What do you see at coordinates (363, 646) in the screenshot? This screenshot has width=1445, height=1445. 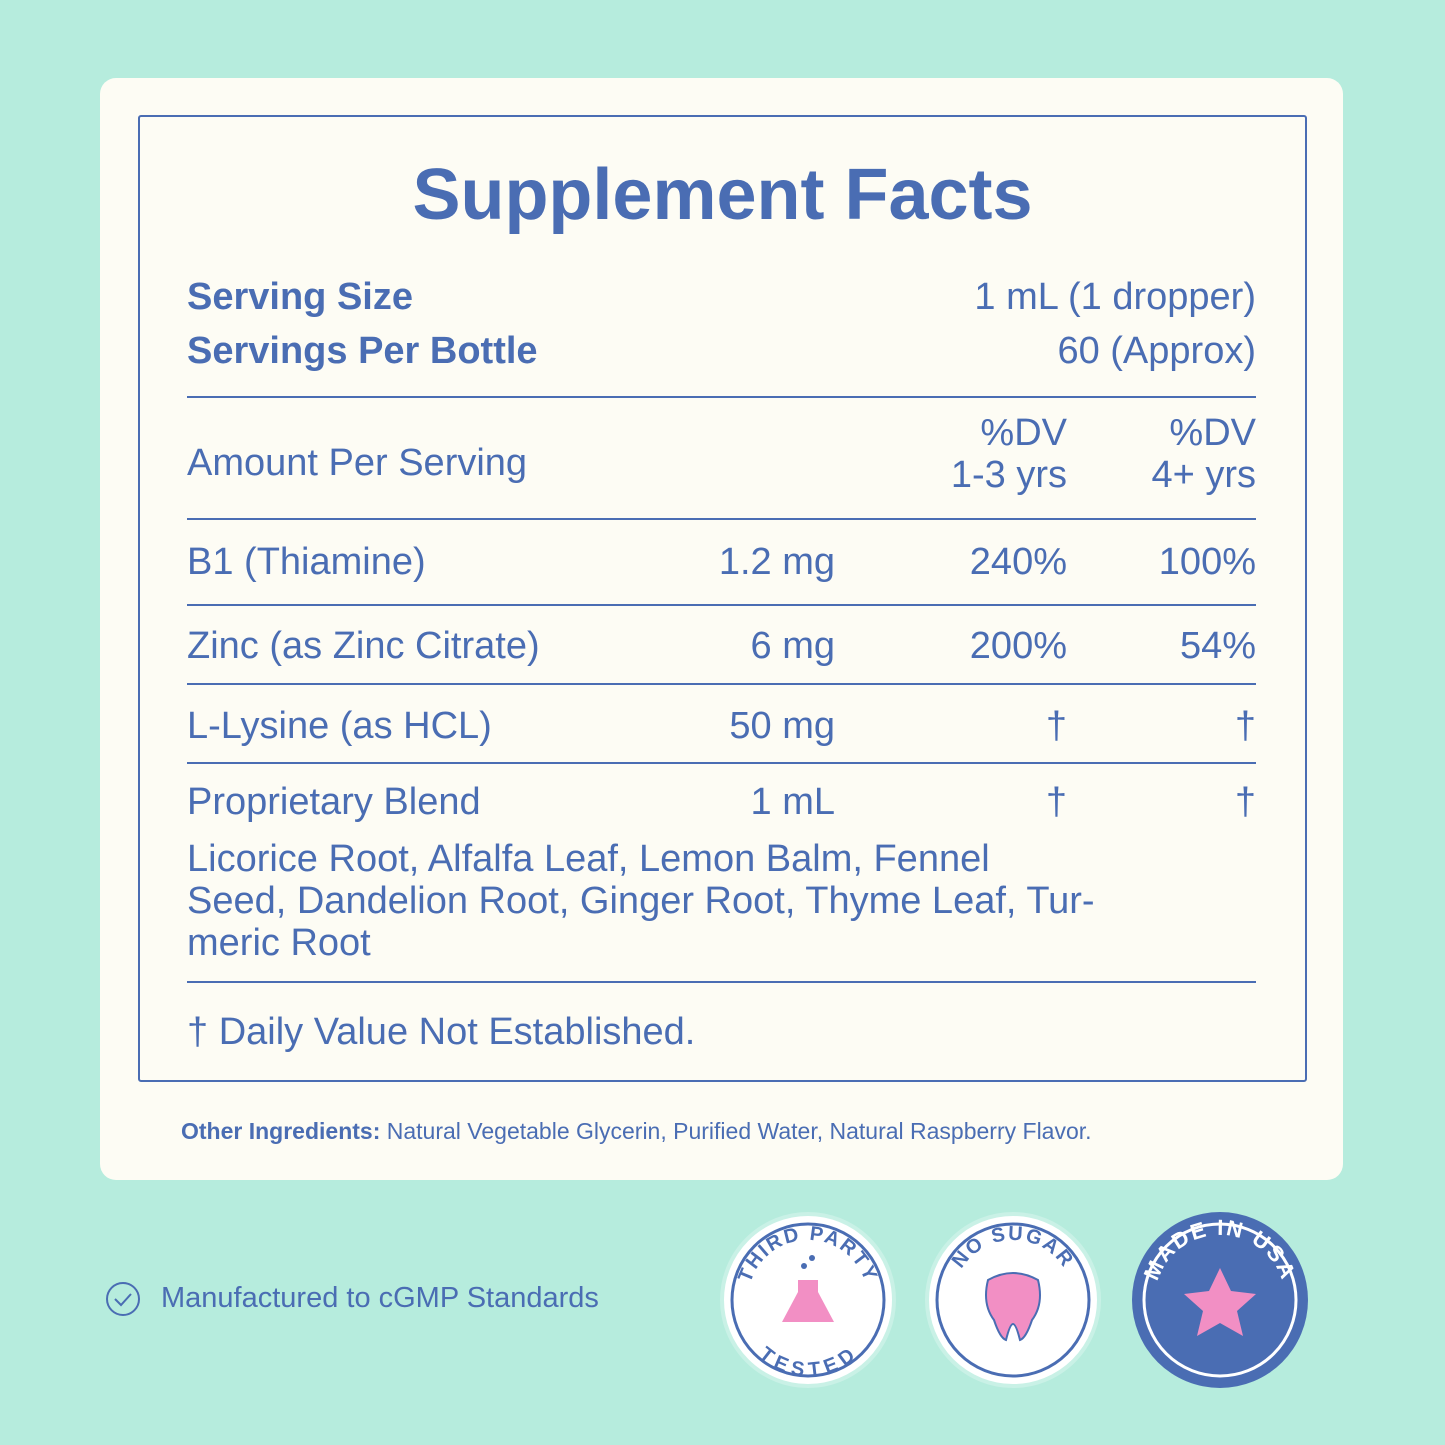 I see `nutrient-name: Zinc (as Zinc Citrate)` at bounding box center [363, 646].